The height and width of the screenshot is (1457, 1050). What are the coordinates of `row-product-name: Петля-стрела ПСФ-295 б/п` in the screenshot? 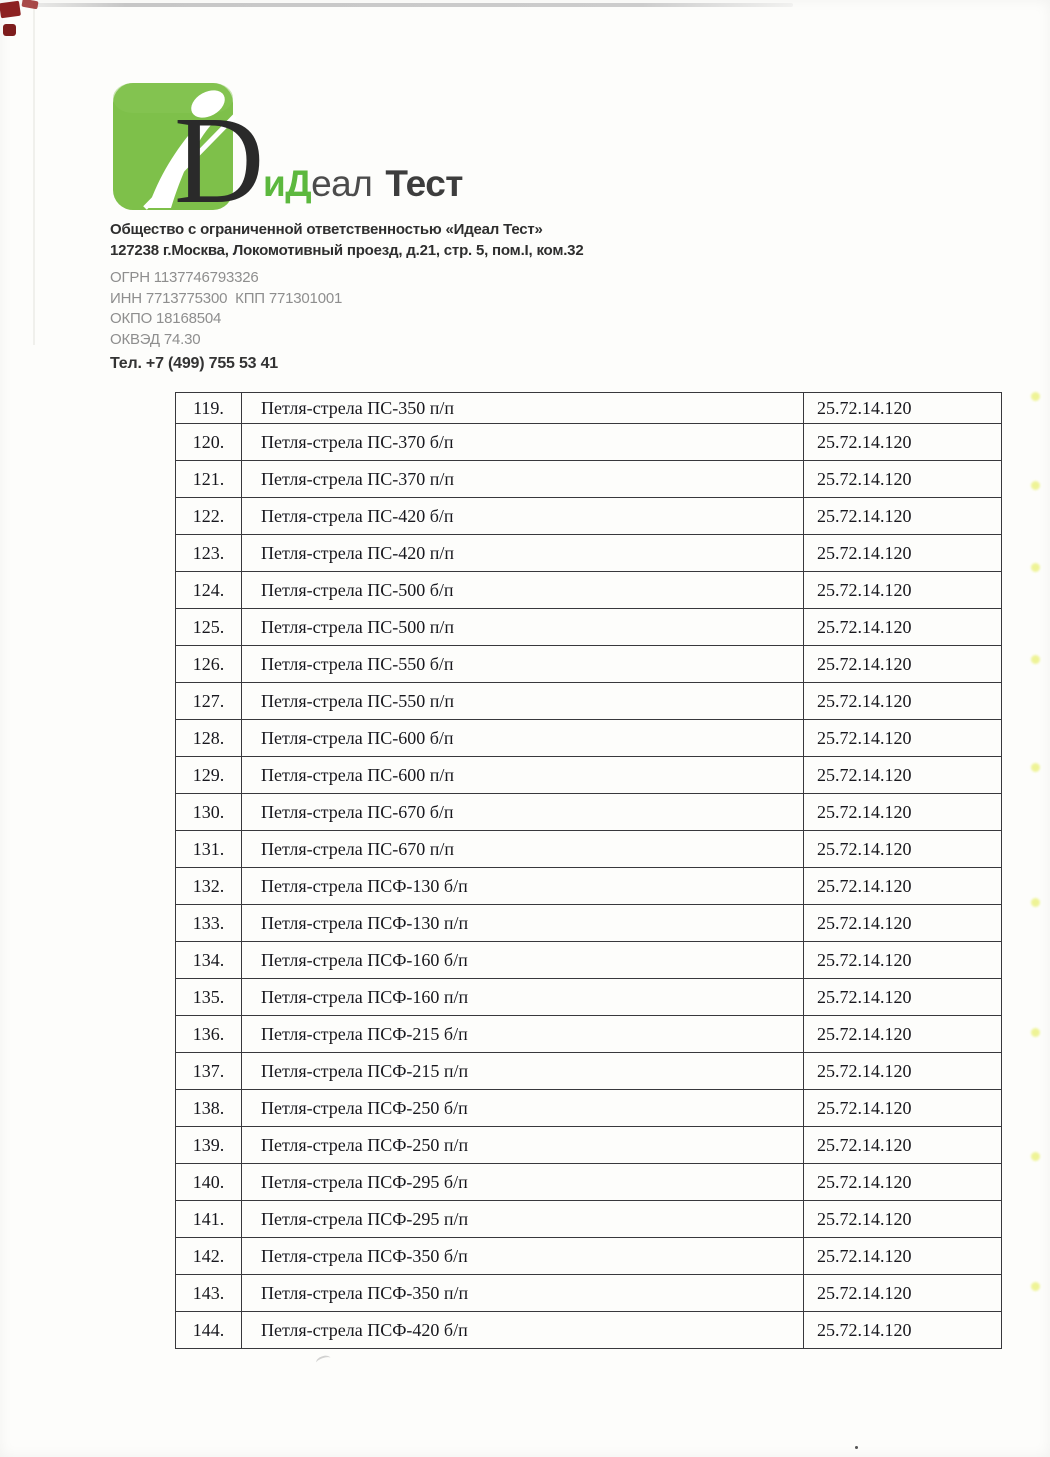 It's located at (522, 1182).